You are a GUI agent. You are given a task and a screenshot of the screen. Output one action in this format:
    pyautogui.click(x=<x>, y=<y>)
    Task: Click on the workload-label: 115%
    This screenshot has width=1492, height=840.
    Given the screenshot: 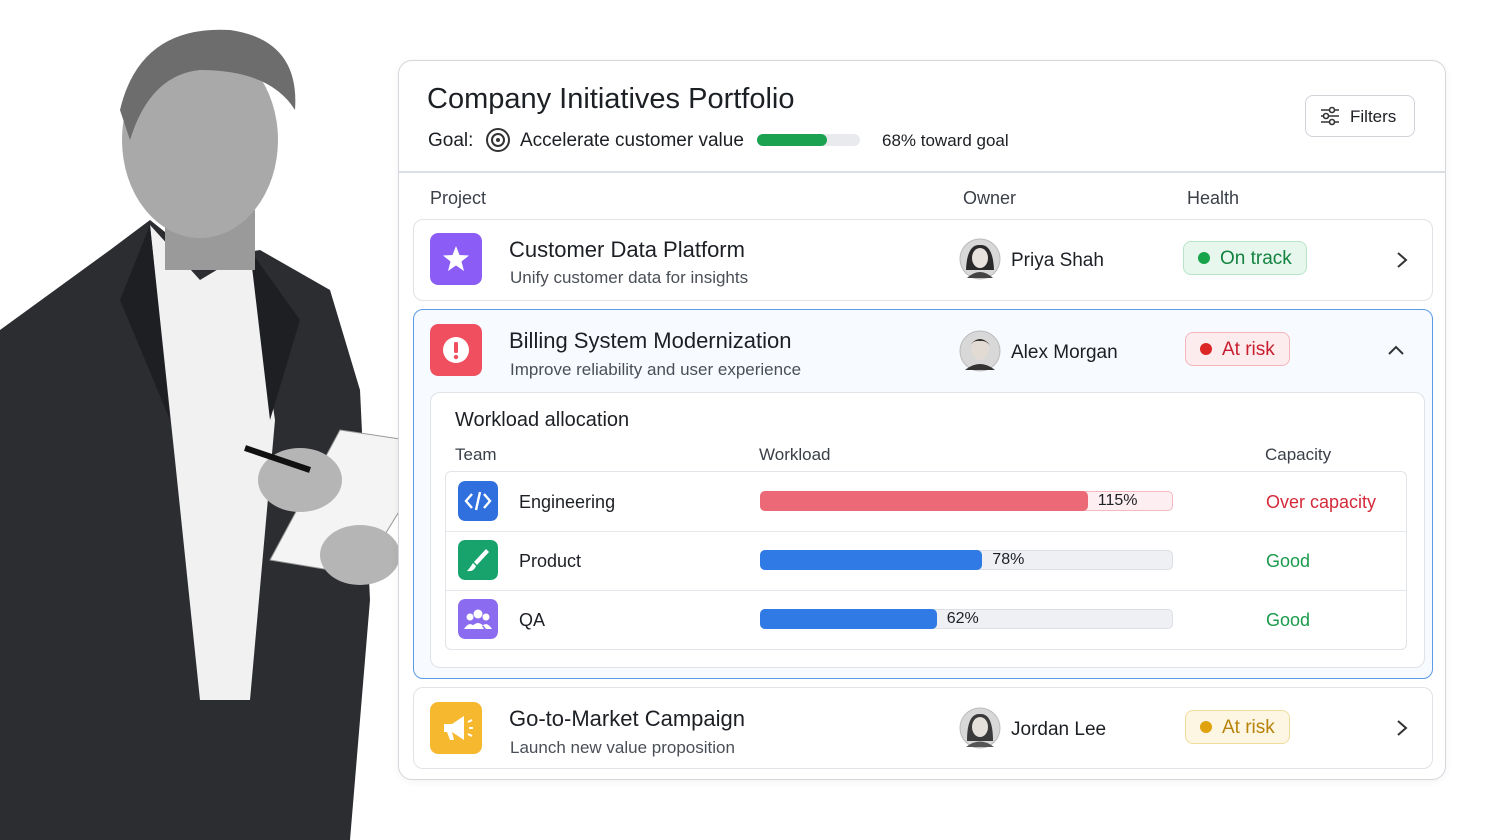 What is the action you would take?
    pyautogui.click(x=1117, y=500)
    